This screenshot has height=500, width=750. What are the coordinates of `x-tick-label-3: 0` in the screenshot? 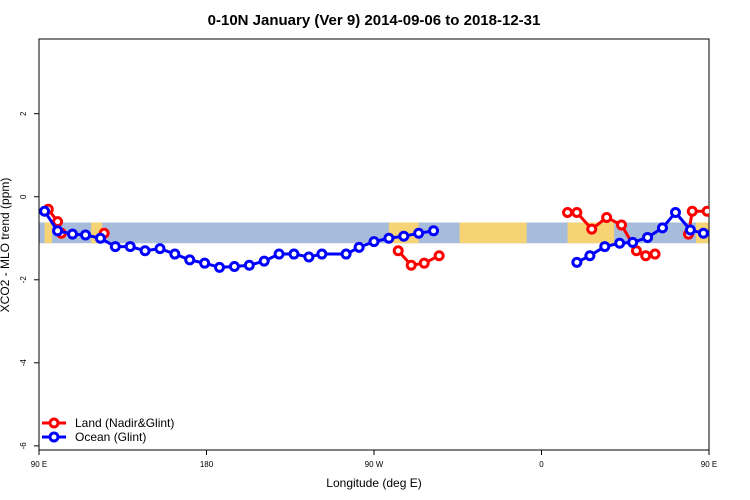 It's located at (541, 464).